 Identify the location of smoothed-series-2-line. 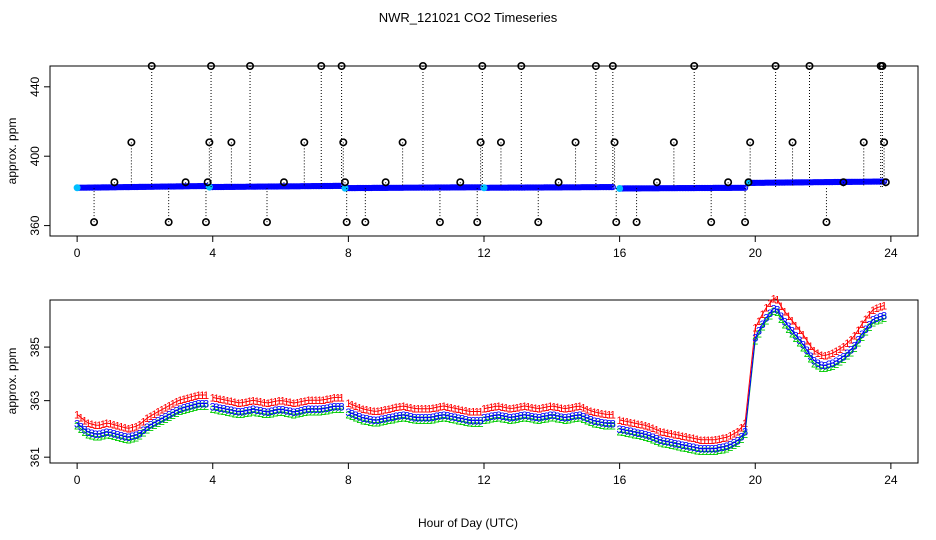
(414, 418).